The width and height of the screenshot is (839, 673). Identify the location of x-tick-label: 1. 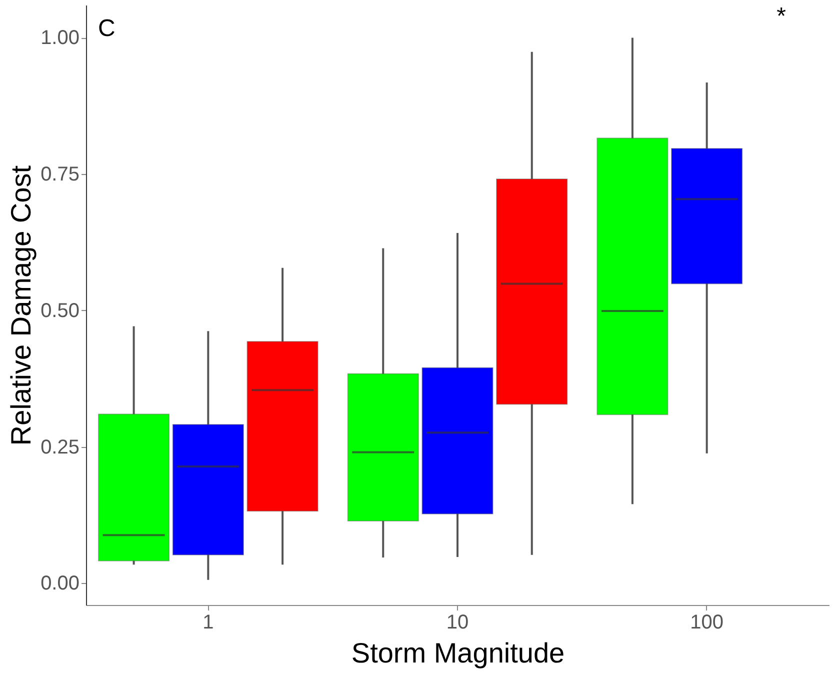
(208, 623).